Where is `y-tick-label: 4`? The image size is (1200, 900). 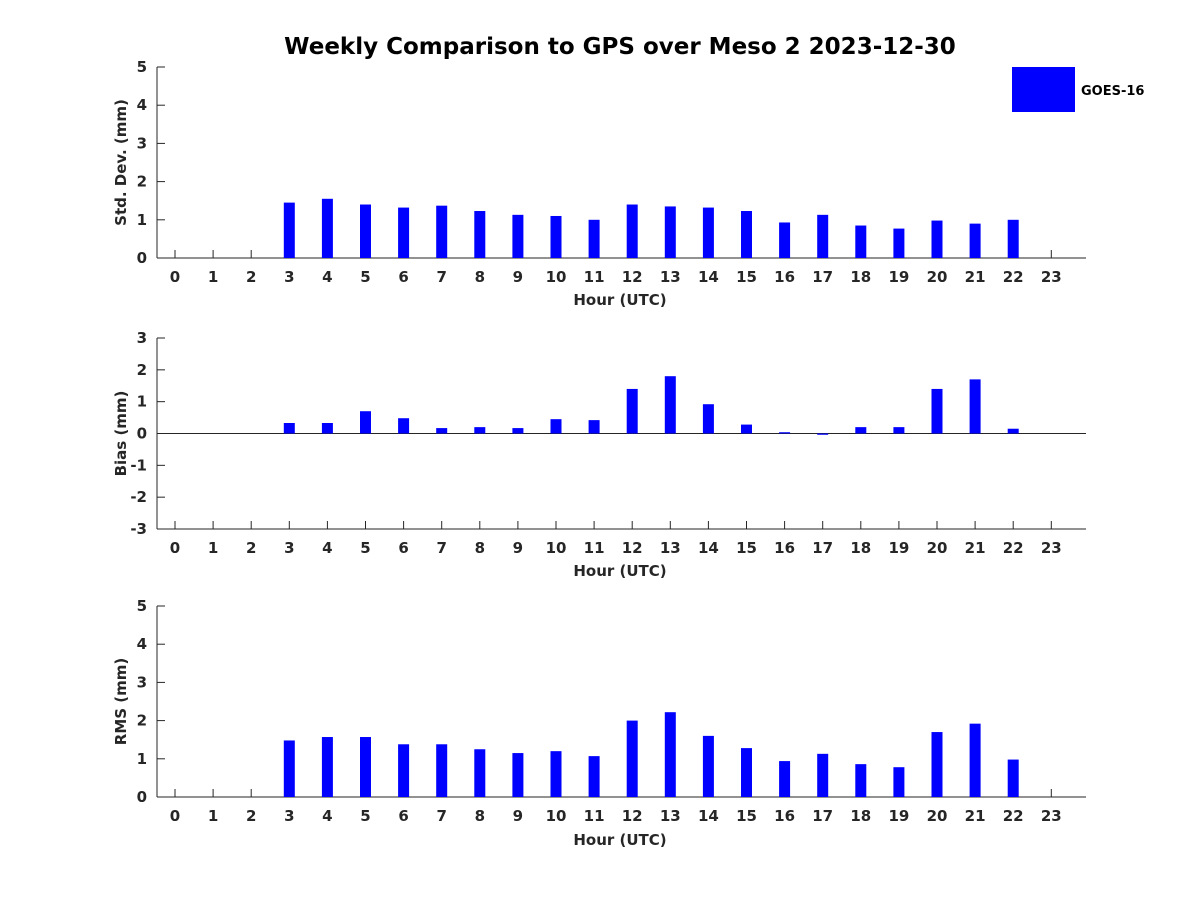
y-tick-label: 4 is located at coordinates (142, 644).